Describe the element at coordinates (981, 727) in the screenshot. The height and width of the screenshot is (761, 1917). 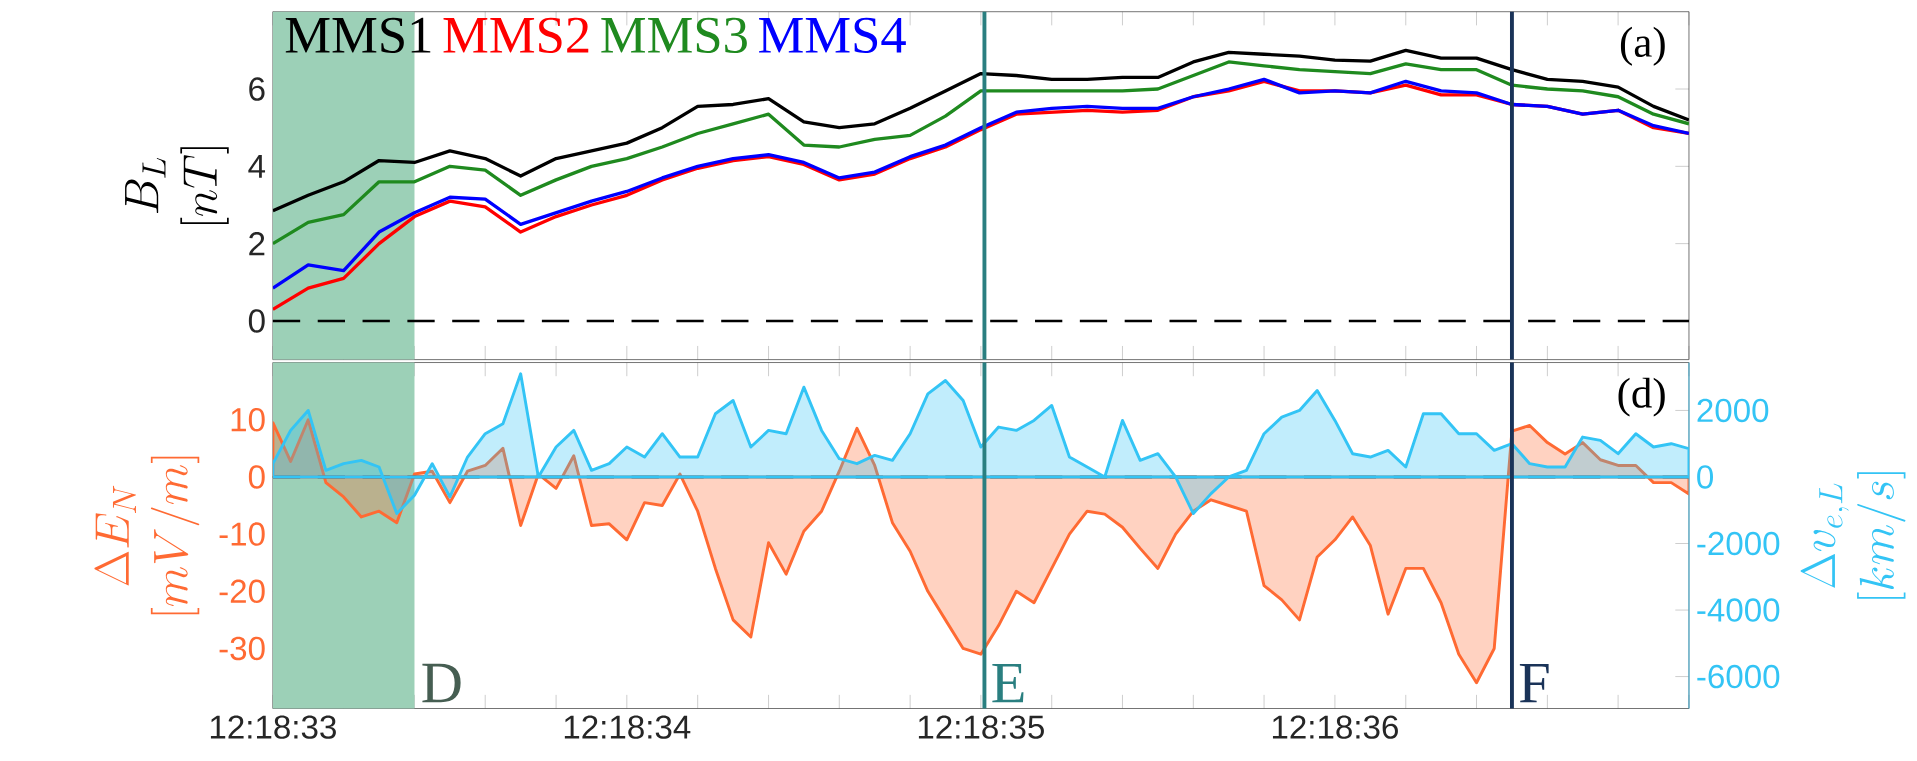
I see `x-tick-label: 12:18:35` at that location.